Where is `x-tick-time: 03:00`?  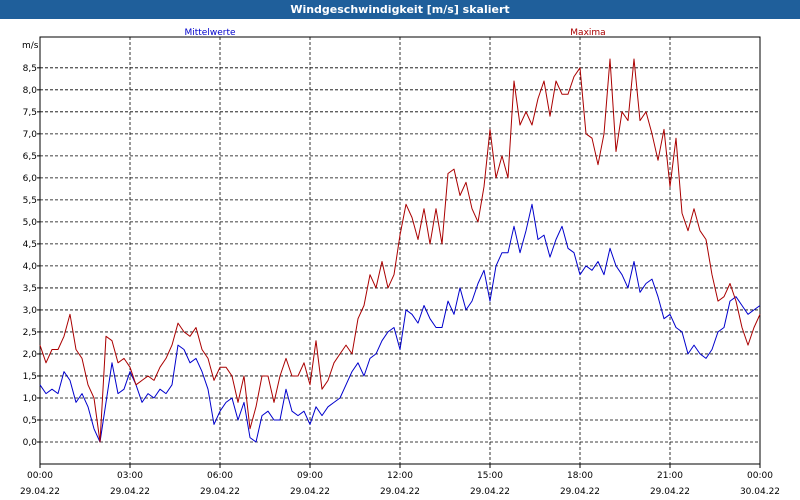
x-tick-time: 03:00 is located at coordinates (130, 476).